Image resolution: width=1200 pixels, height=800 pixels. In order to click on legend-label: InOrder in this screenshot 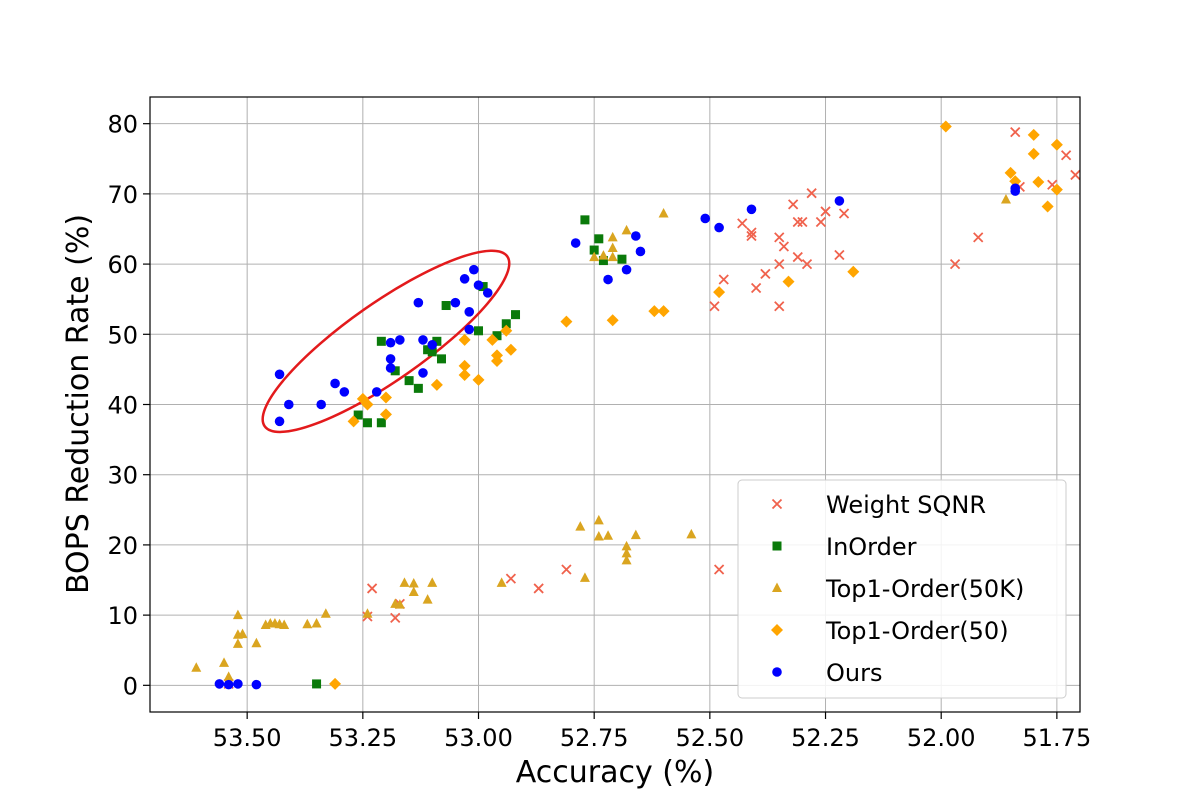, I will do `click(871, 547)`.